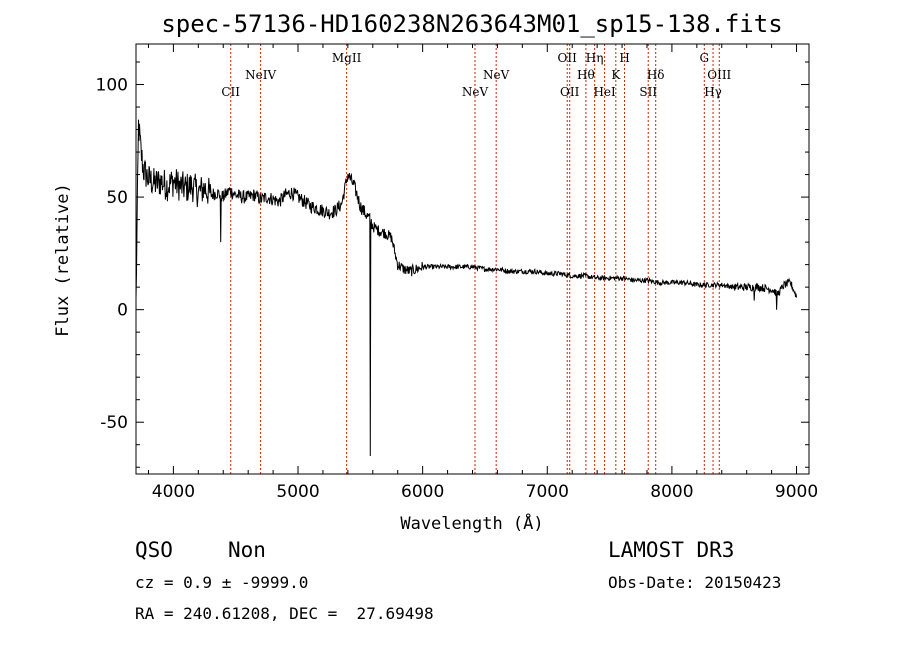 This screenshot has width=900, height=649. I want to click on line-marker-label: G, so click(705, 58).